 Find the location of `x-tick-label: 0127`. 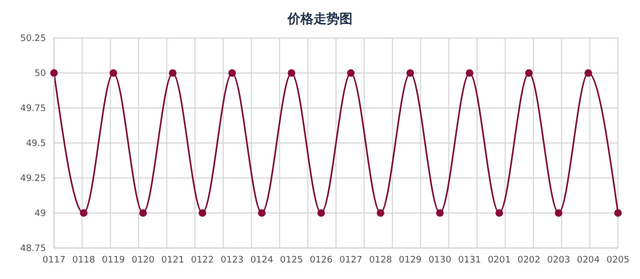

x-tick-label: 0127 is located at coordinates (350, 260).